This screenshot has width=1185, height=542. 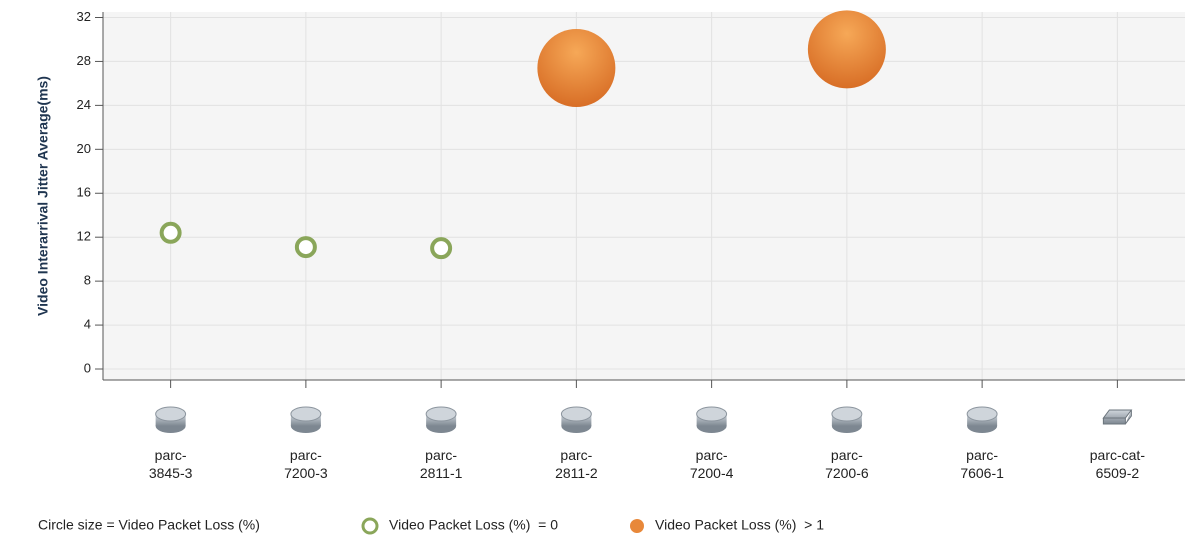 I want to click on x-tick-label: parc-7200-4, so click(x=711, y=464).